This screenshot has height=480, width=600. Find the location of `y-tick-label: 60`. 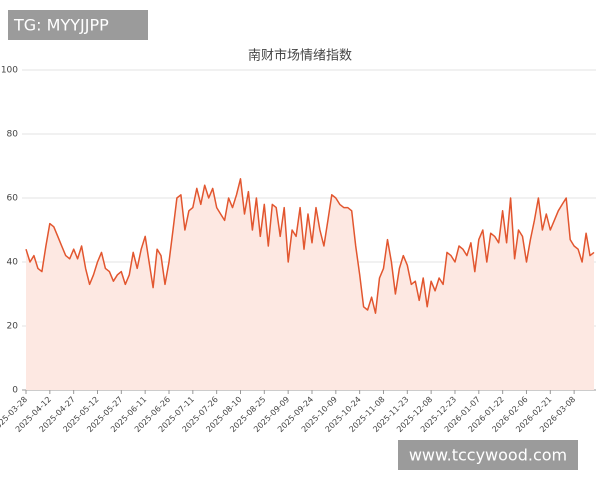

y-tick-label: 60 is located at coordinates (13, 199).